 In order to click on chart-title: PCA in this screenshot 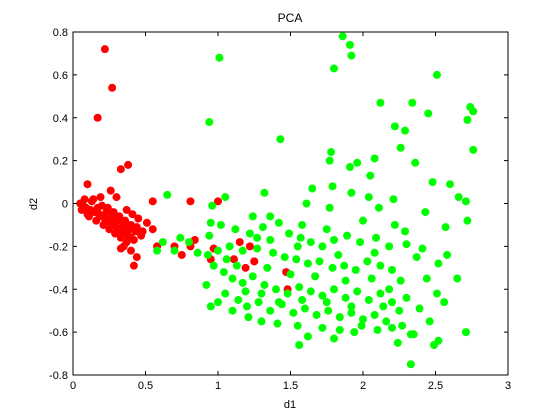, I will do `click(290, 18)`.